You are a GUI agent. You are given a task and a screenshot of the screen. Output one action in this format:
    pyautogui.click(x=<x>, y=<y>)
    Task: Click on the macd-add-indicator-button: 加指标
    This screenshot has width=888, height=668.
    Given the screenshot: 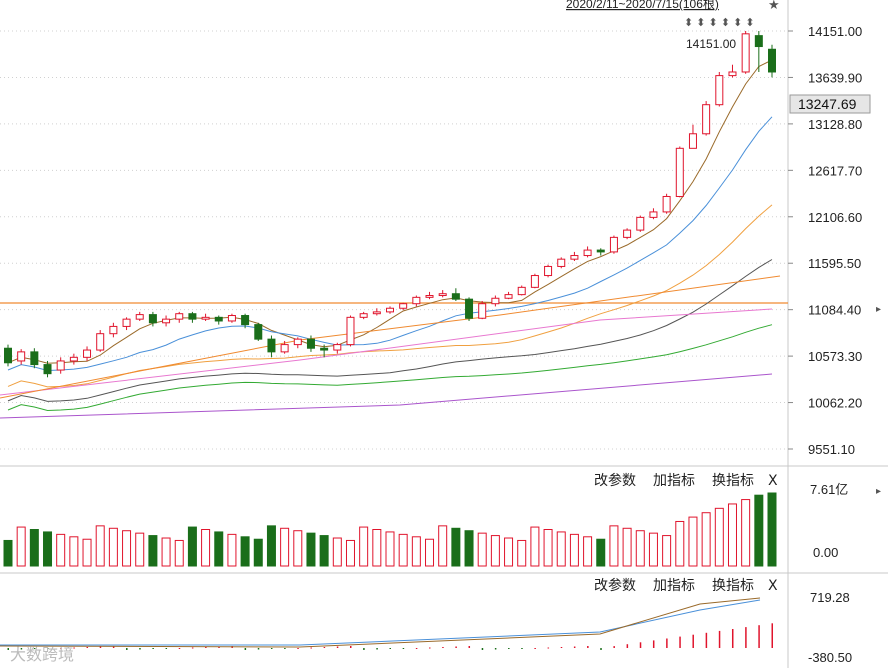 What is the action you would take?
    pyautogui.click(x=674, y=586)
    